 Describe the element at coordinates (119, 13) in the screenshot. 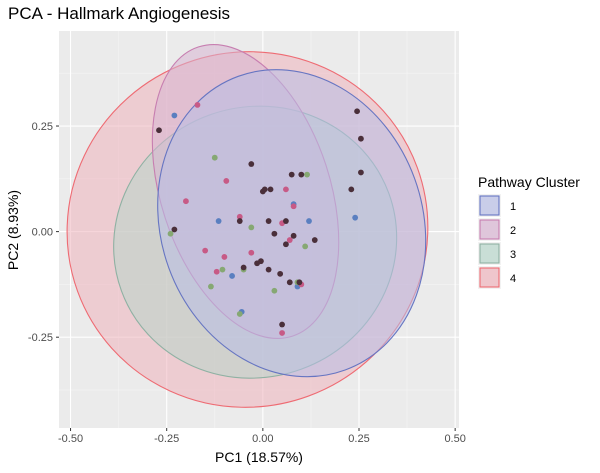

I see `chart-title: PCA - Hallmark Angiogenesis` at that location.